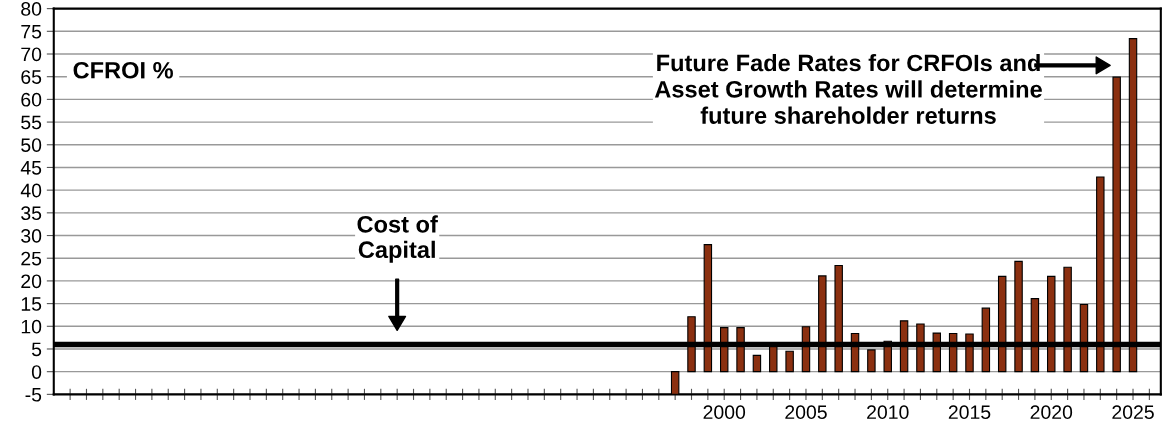  Describe the element at coordinates (806, 412) in the screenshot. I see `x-tick-label: 2005` at that location.